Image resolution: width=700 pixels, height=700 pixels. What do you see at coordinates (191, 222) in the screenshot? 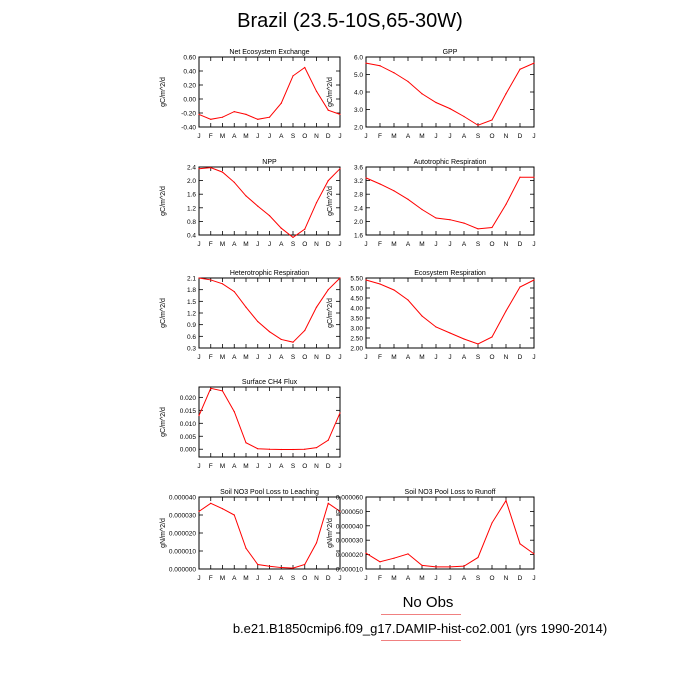
I see `y-tick-label: 0.8` at bounding box center [191, 222].